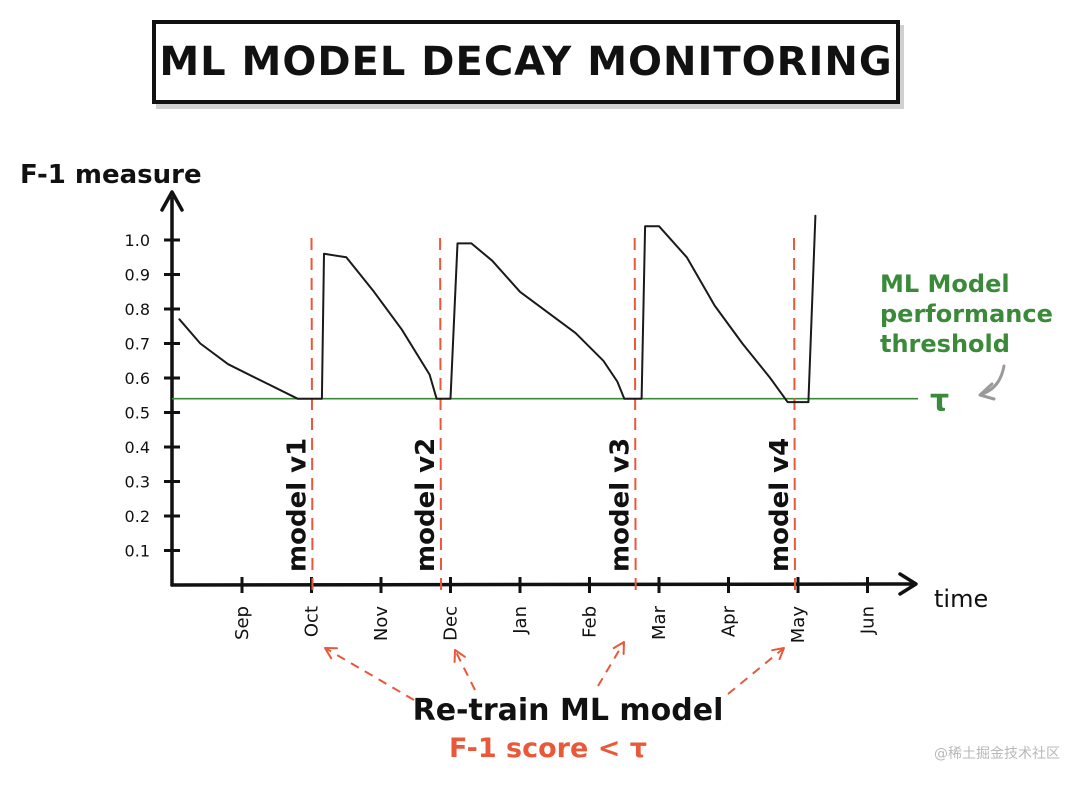 This screenshot has width=1080, height=785. I want to click on model-version-label: model v2, so click(426, 505).